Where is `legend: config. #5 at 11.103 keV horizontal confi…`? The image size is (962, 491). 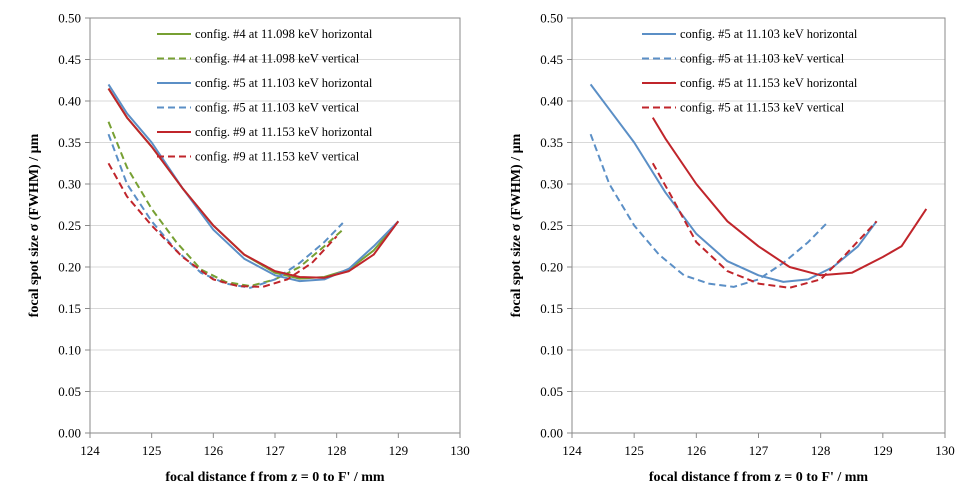
legend: config. #5 at 11.103 keV horizontal confi… is located at coordinates (750, 71).